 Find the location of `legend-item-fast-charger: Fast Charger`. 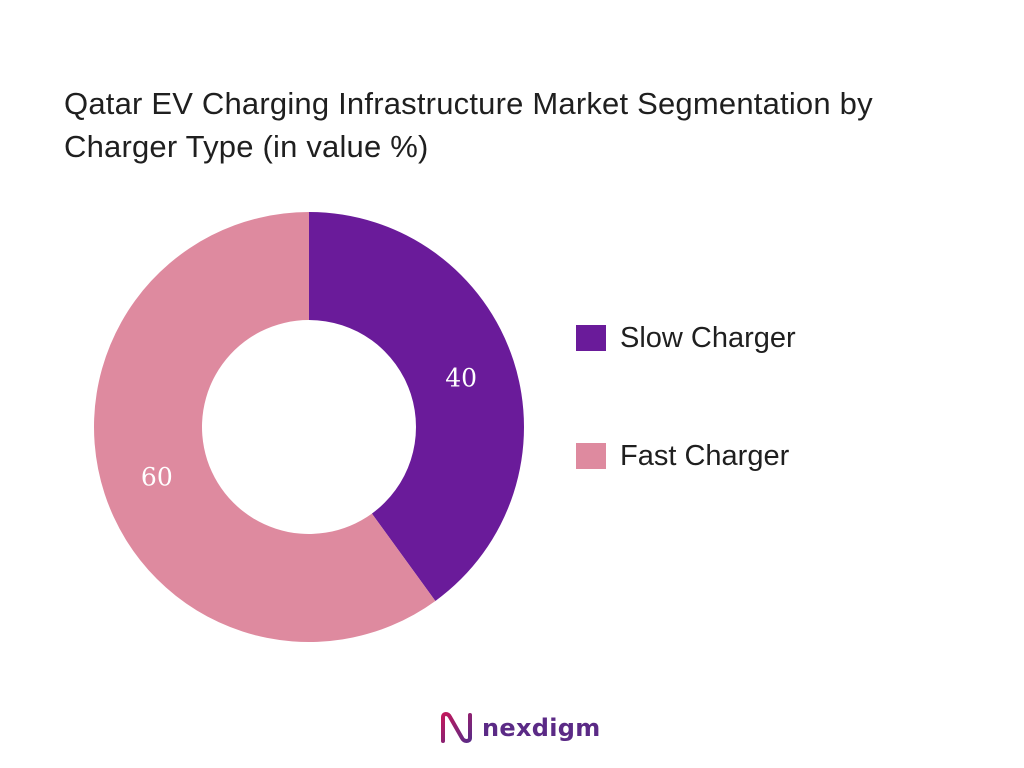

legend-item-fast-charger: Fast Charger is located at coordinates (686, 456).